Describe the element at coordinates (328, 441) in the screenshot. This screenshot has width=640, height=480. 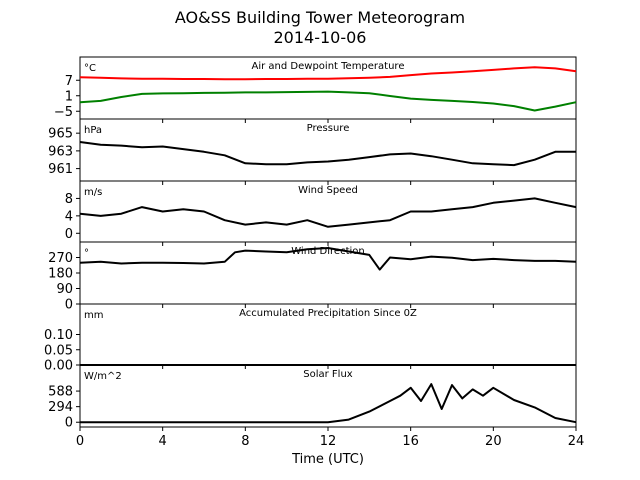
I see `x-tick-label: 12` at that location.